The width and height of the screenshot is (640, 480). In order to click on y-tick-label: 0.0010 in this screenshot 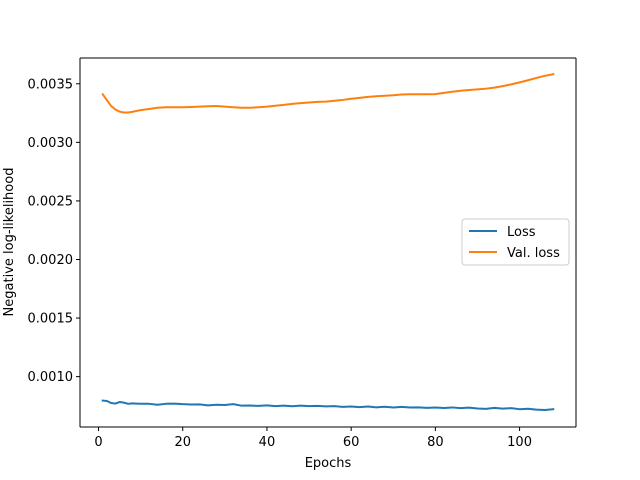, I will do `click(51, 377)`.